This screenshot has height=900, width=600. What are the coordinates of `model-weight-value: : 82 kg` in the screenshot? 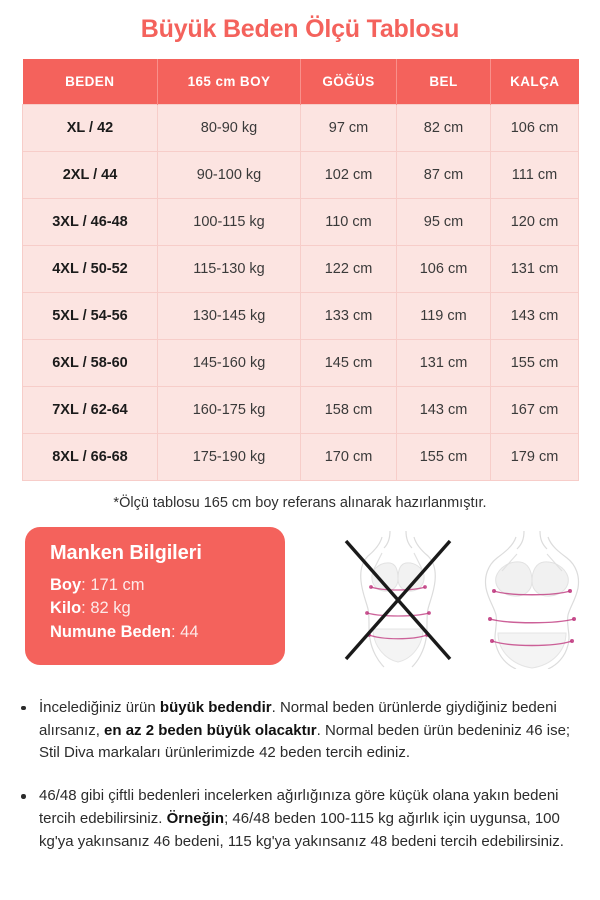 It's located at (106, 608).